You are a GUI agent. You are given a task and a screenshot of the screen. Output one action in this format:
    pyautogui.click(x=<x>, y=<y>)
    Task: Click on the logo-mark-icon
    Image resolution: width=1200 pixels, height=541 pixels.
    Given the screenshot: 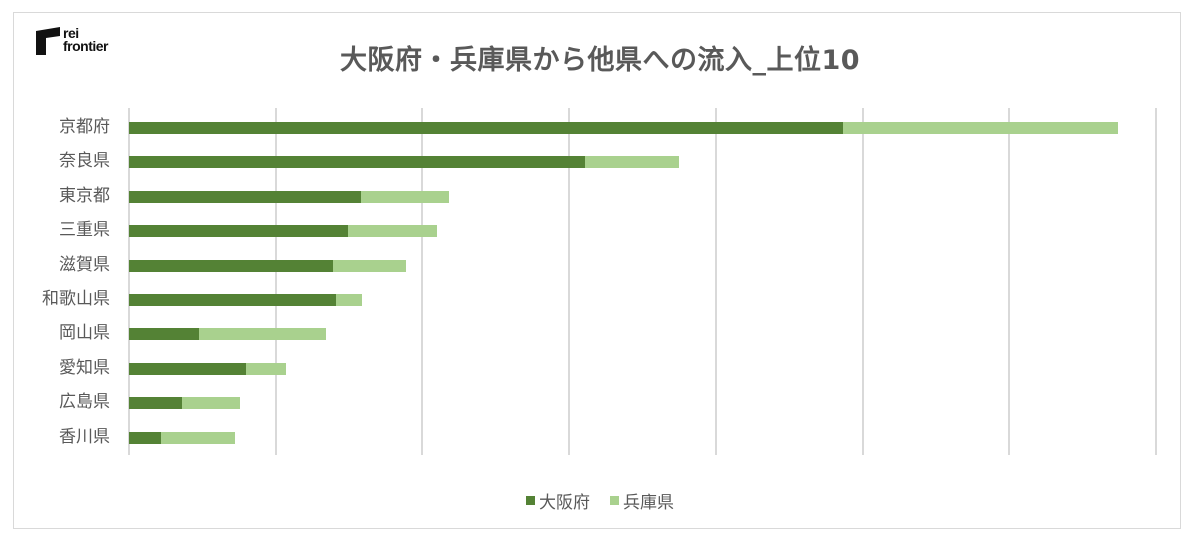 What is the action you would take?
    pyautogui.click(x=48, y=41)
    